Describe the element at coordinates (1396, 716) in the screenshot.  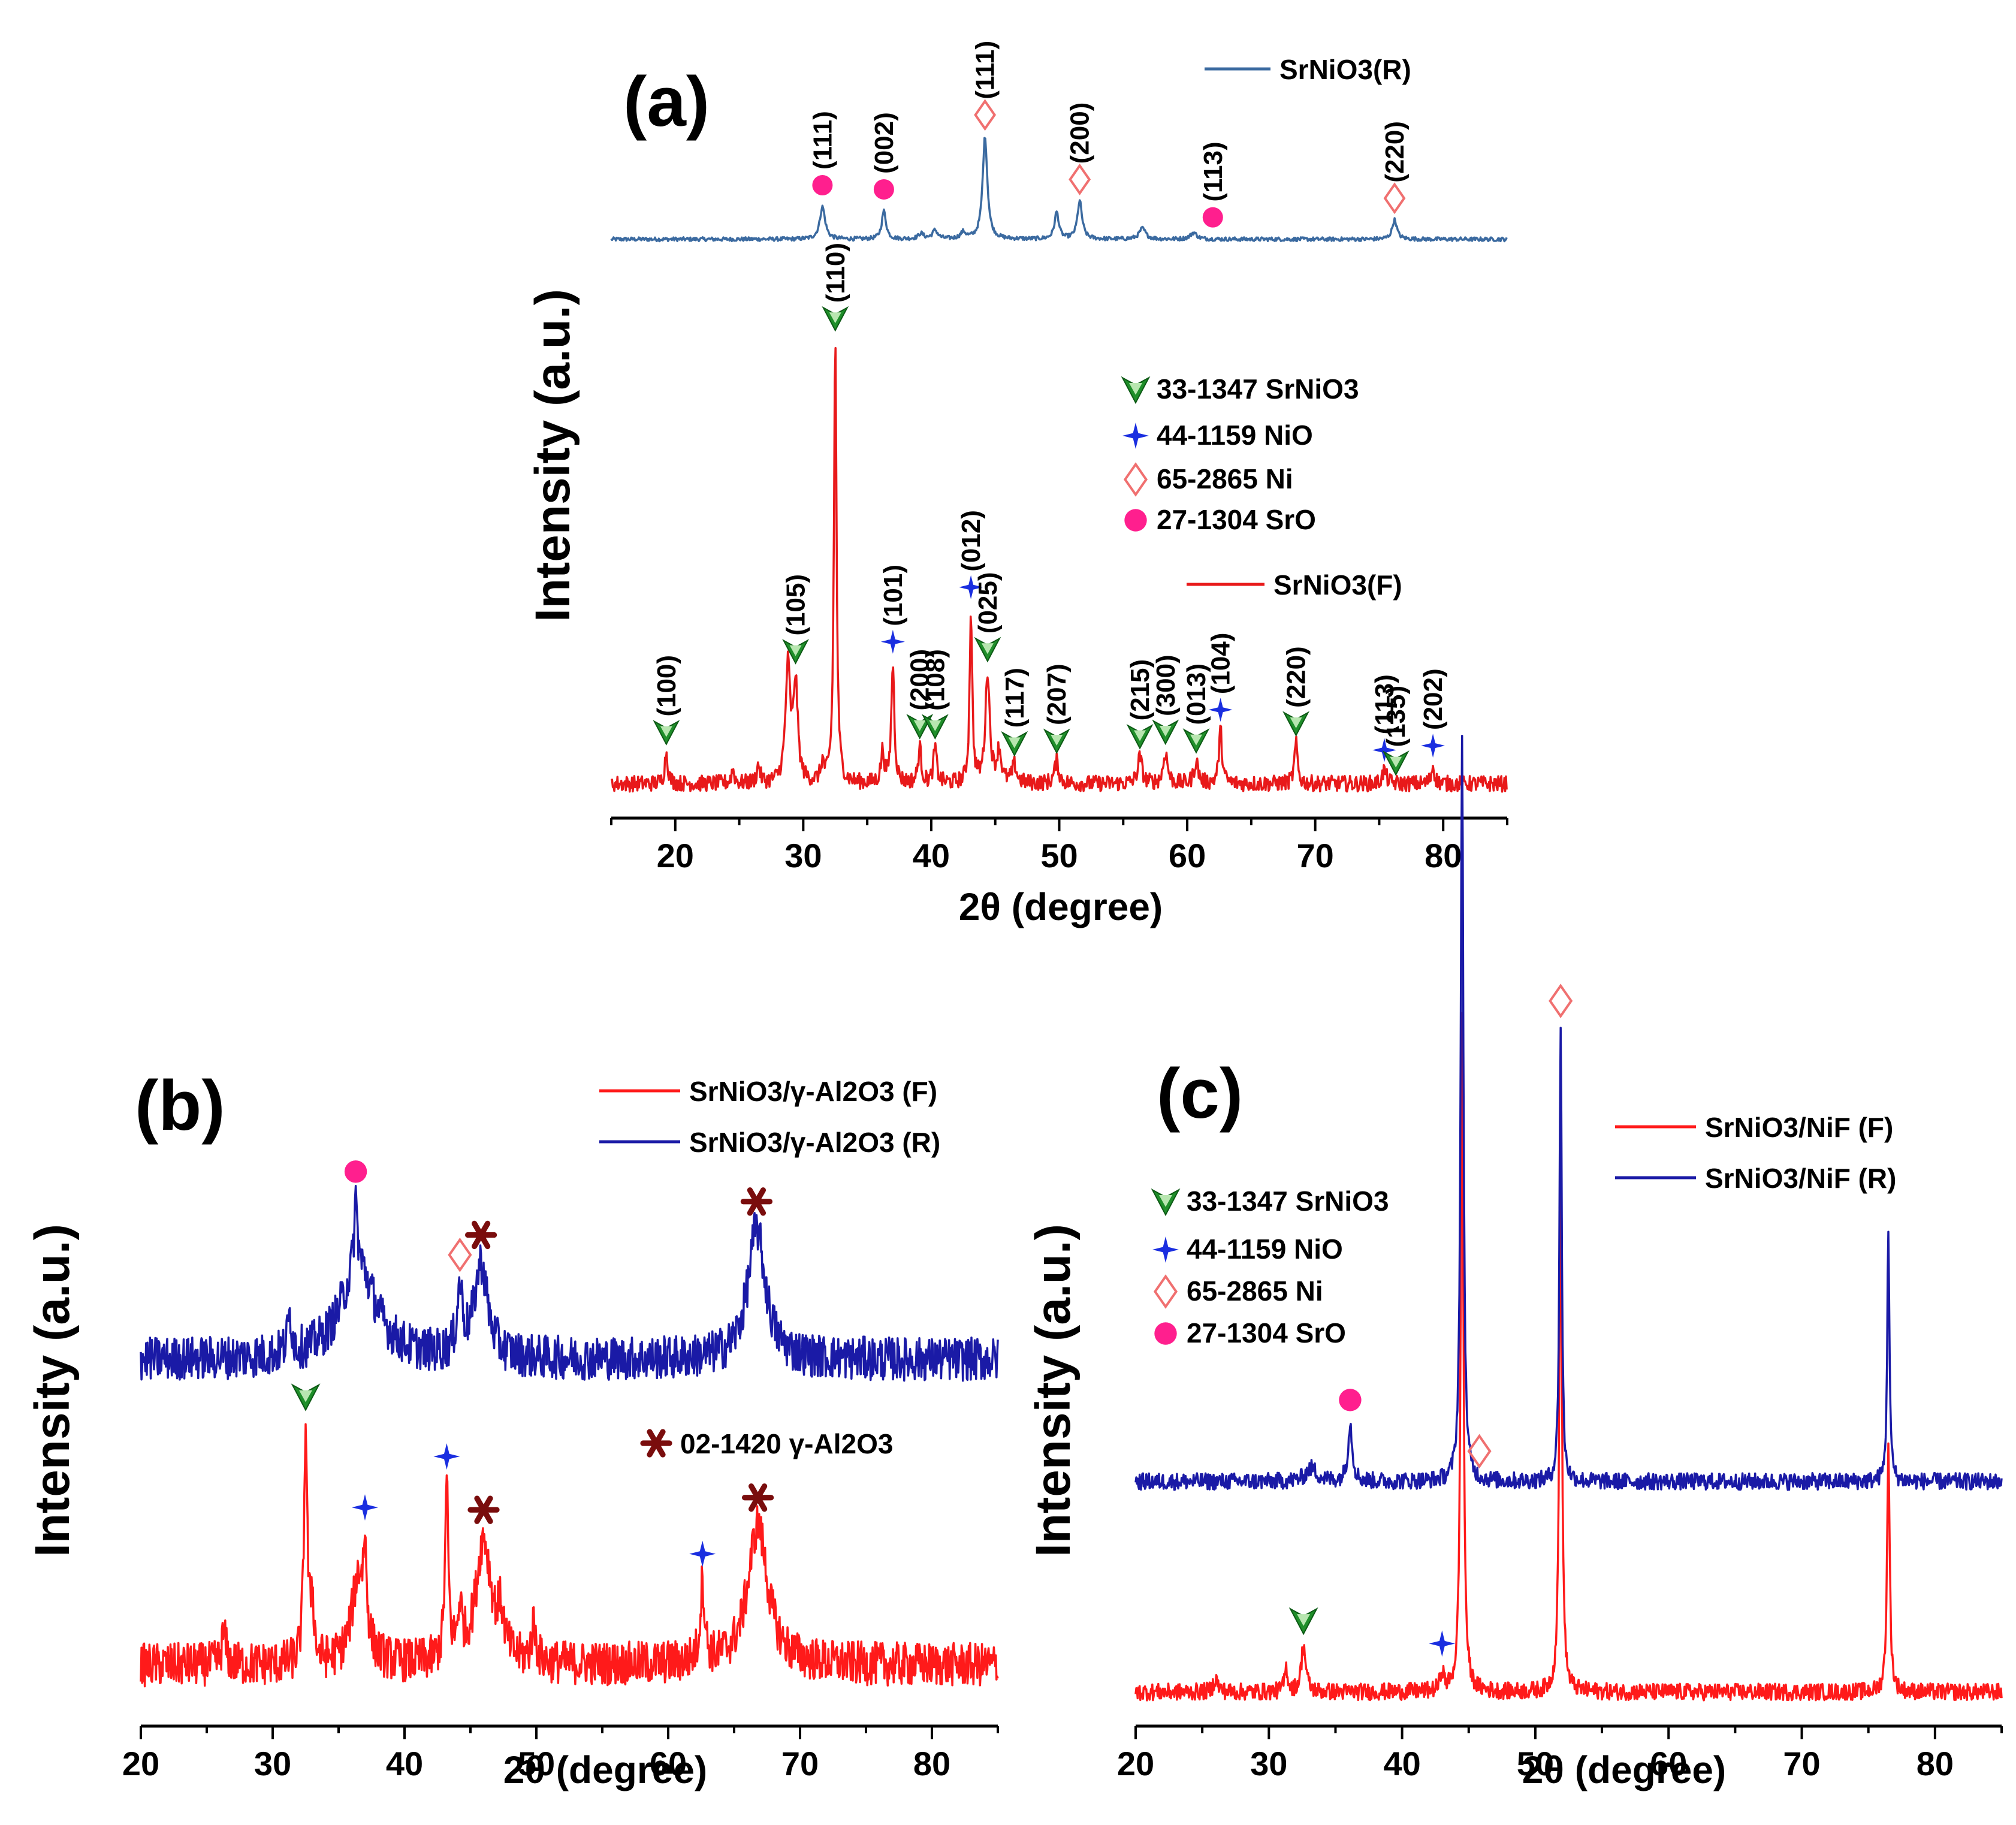
I see `peak-label: (135)` at that location.